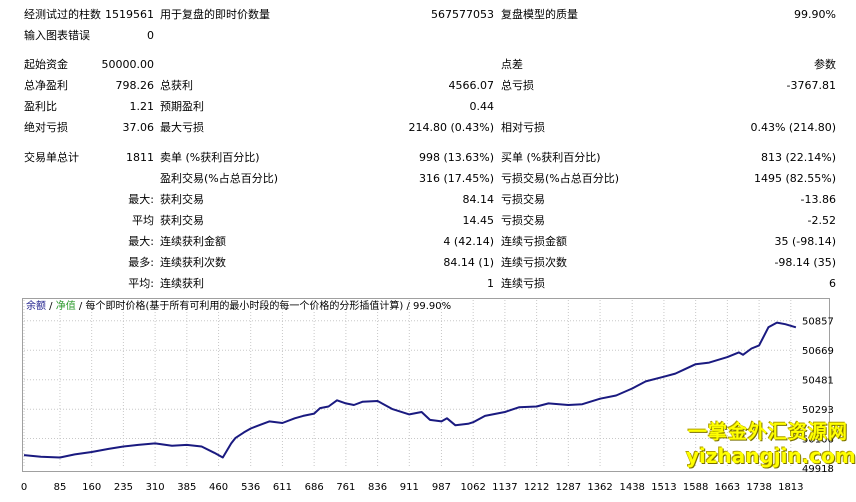 Image resolution: width=856 pixels, height=502 pixels. Describe the element at coordinates (472, 487) in the screenshot. I see `x-tick-label: 1062` at that location.